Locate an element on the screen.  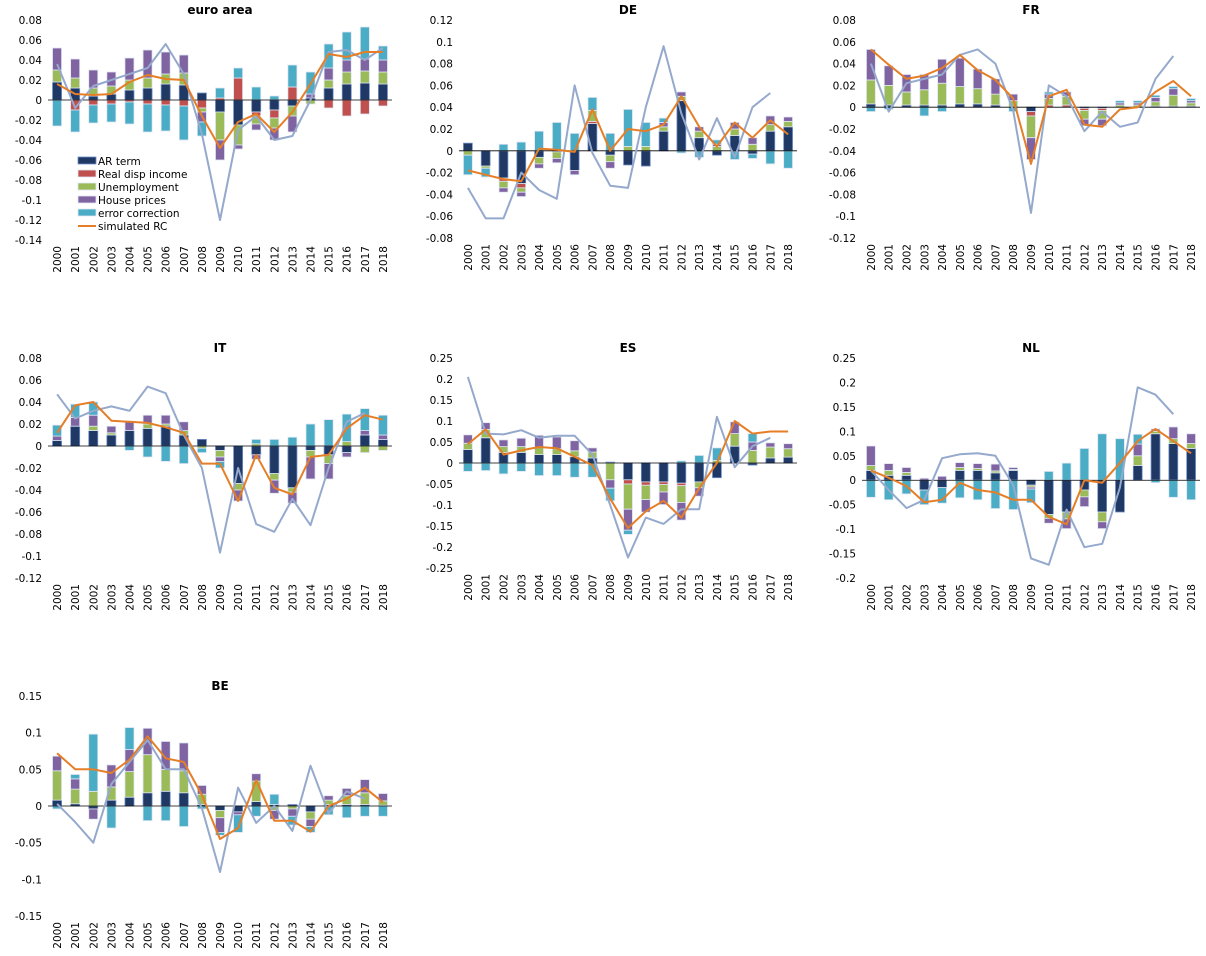
y-tick-label: -0.12 is located at coordinates (28, 221).